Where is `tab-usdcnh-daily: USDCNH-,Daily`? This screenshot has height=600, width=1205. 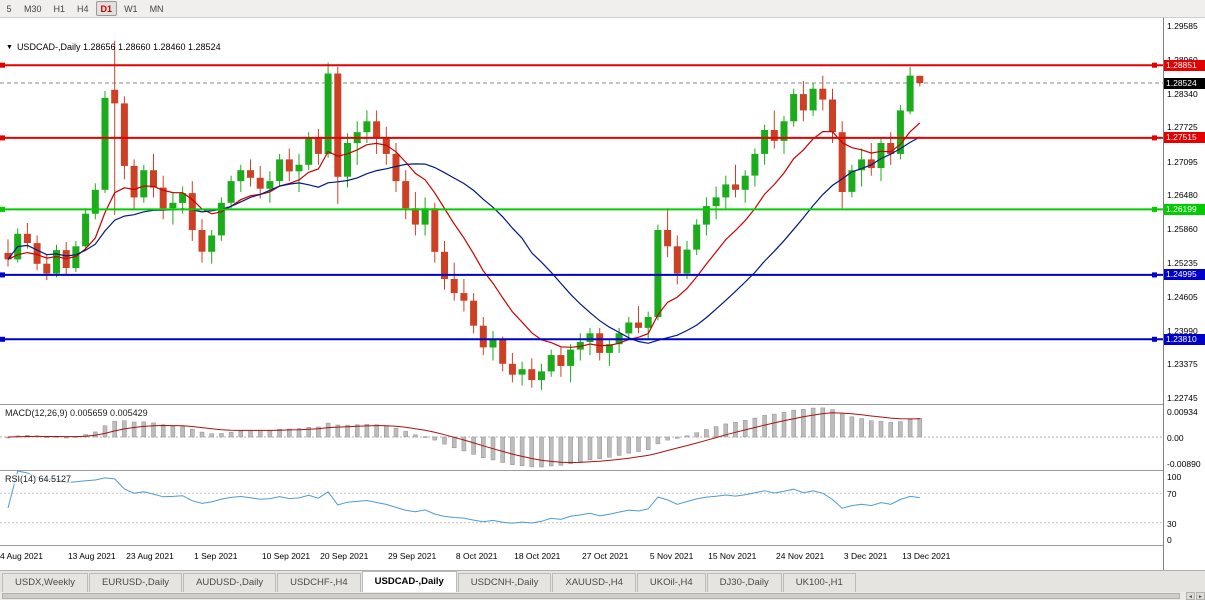 tab-usdcnh-daily: USDCNH-,Daily is located at coordinates (504, 582).